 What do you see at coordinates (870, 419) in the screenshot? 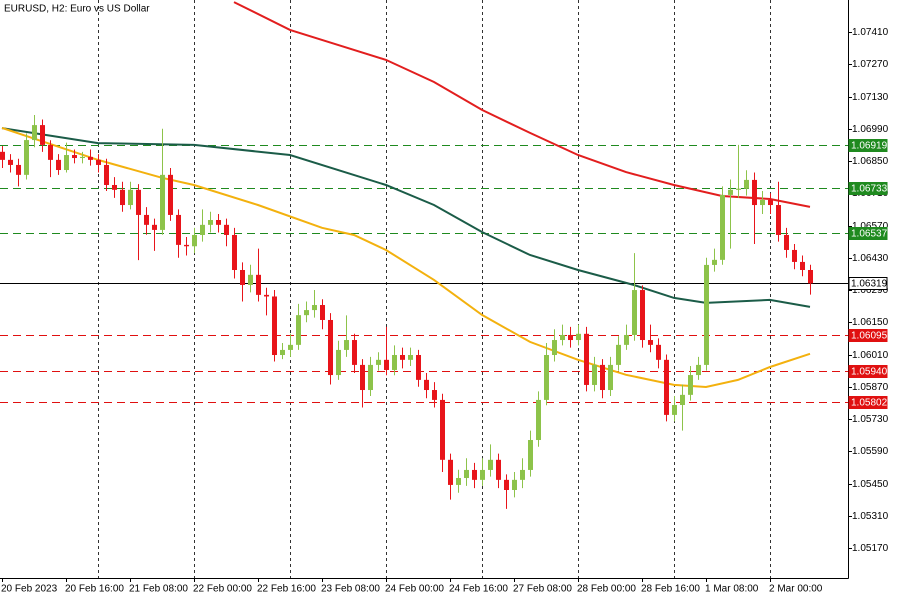
I see `y-tick-label: 1.05730` at bounding box center [870, 419].